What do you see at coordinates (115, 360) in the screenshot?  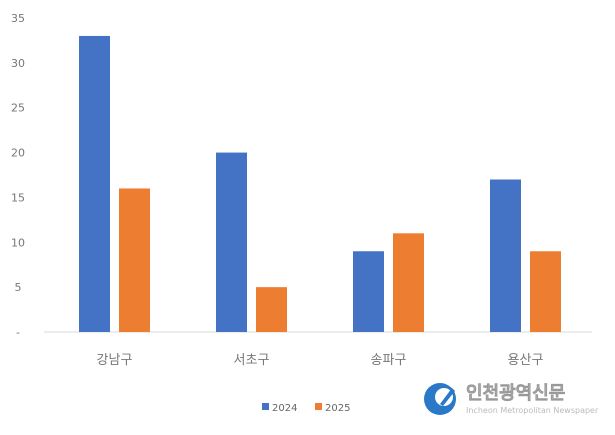 I see `x-category-label: 강남구` at bounding box center [115, 360].